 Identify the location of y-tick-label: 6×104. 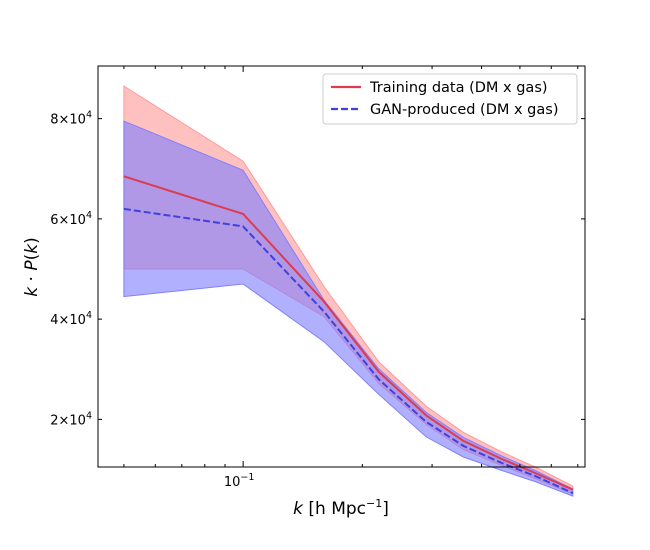
(71, 219).